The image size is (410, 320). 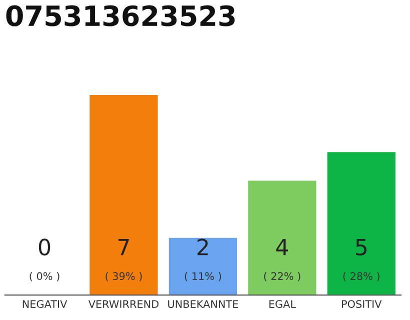 I want to click on data-label: 4, so click(x=282, y=247).